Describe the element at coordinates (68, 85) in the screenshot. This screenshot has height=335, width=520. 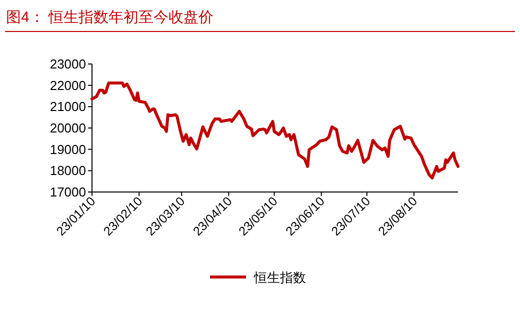
I see `y-tick-label: 22000` at that location.